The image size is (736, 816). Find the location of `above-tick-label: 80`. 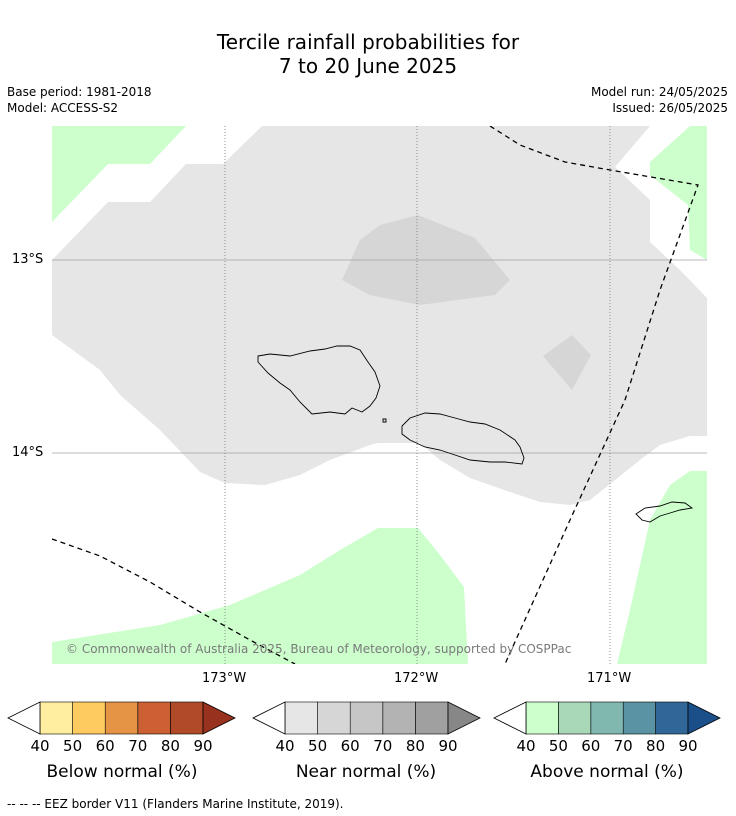

above-tick-label: 80 is located at coordinates (656, 746).